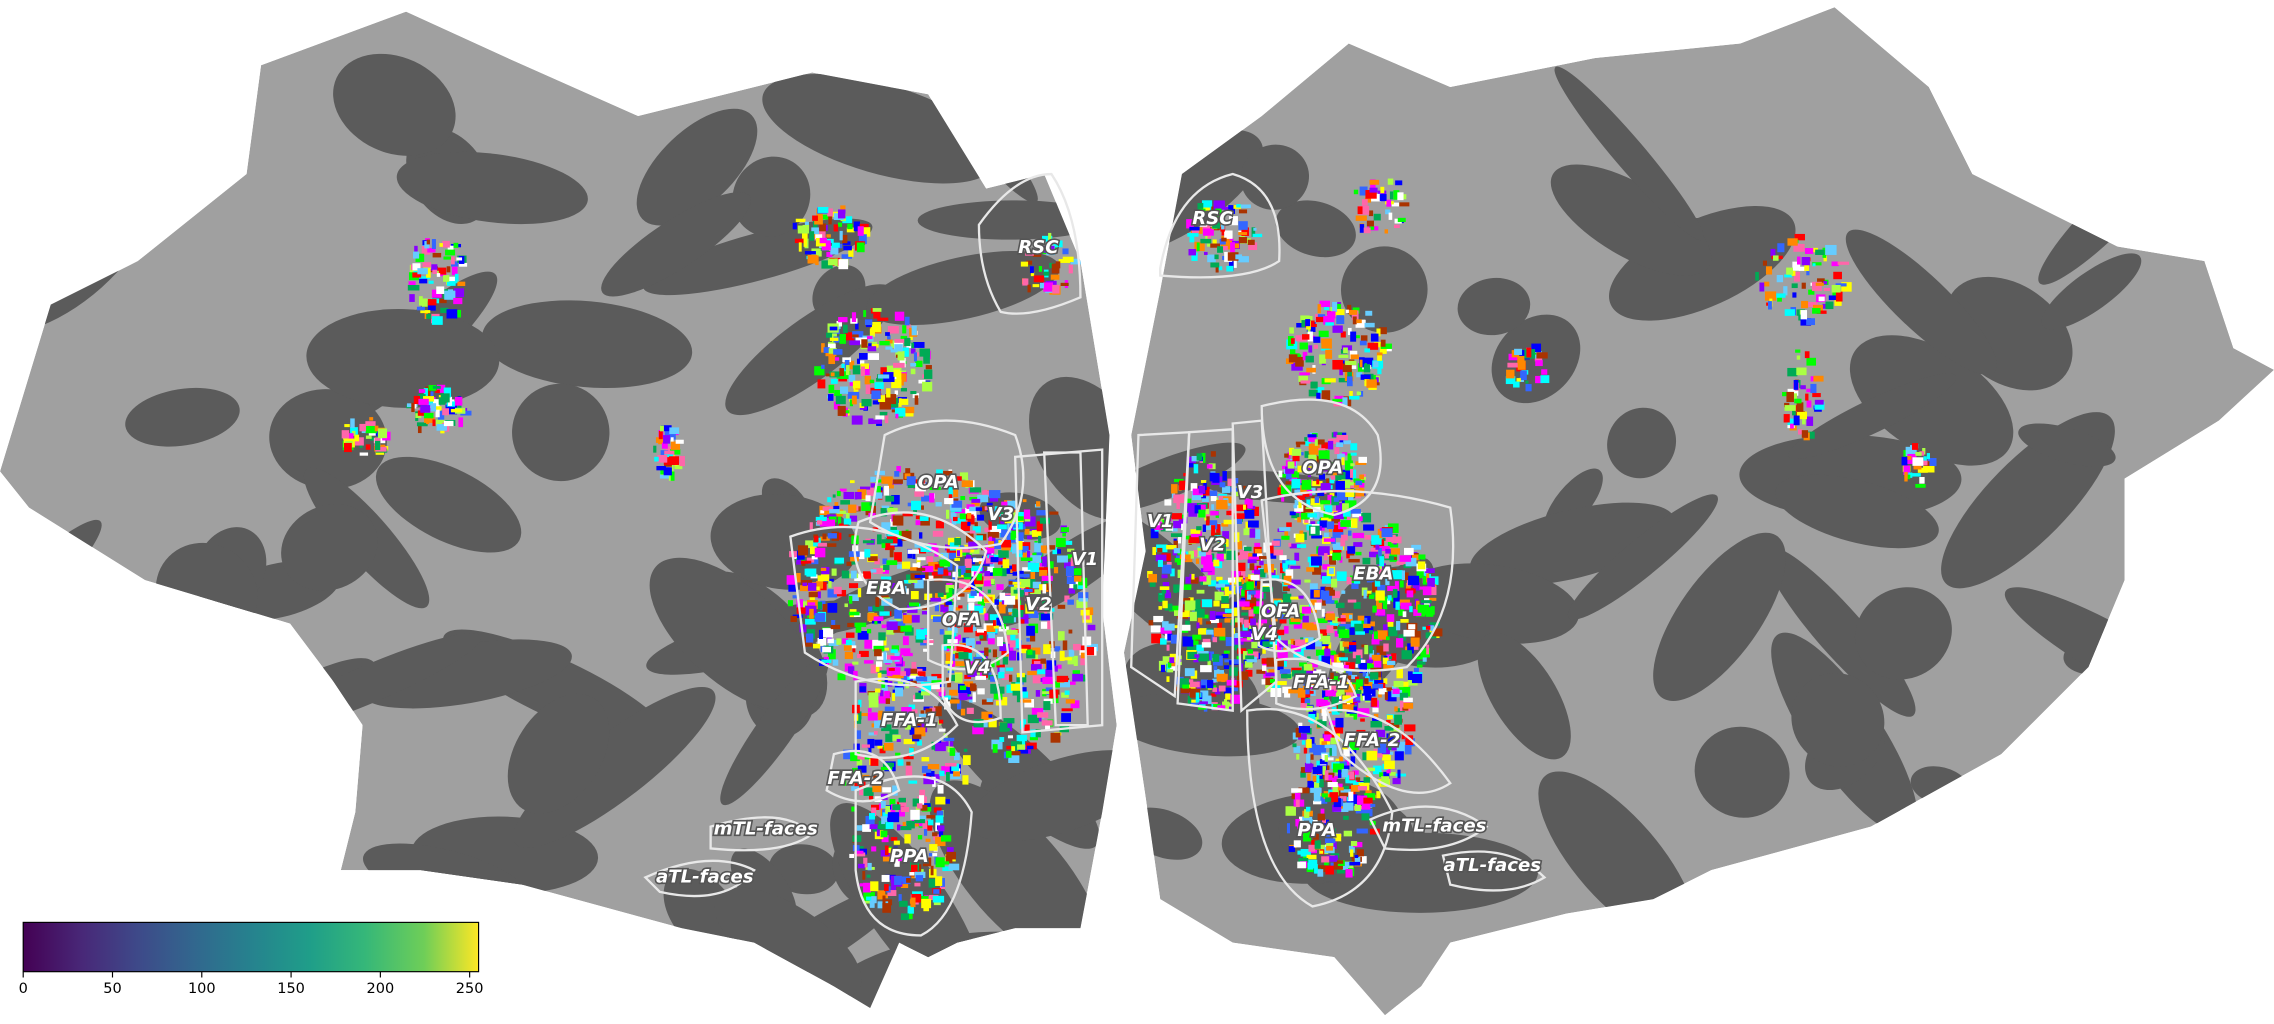  What do you see at coordinates (909, 856) in the screenshot?
I see `roi-label: PPA` at bounding box center [909, 856].